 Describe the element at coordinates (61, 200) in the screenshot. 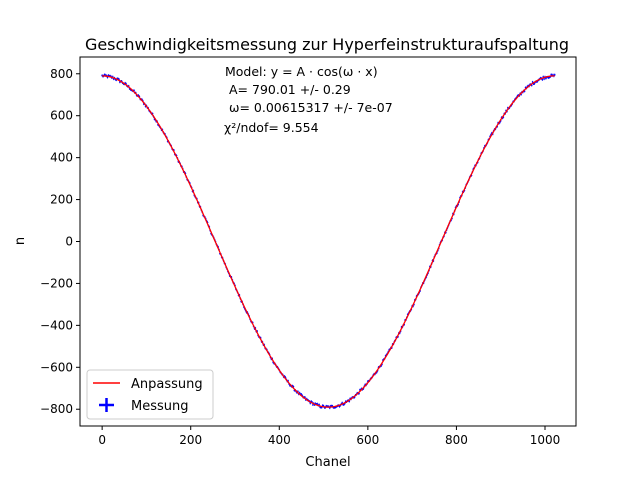

I see `y-tick-label: 200` at that location.